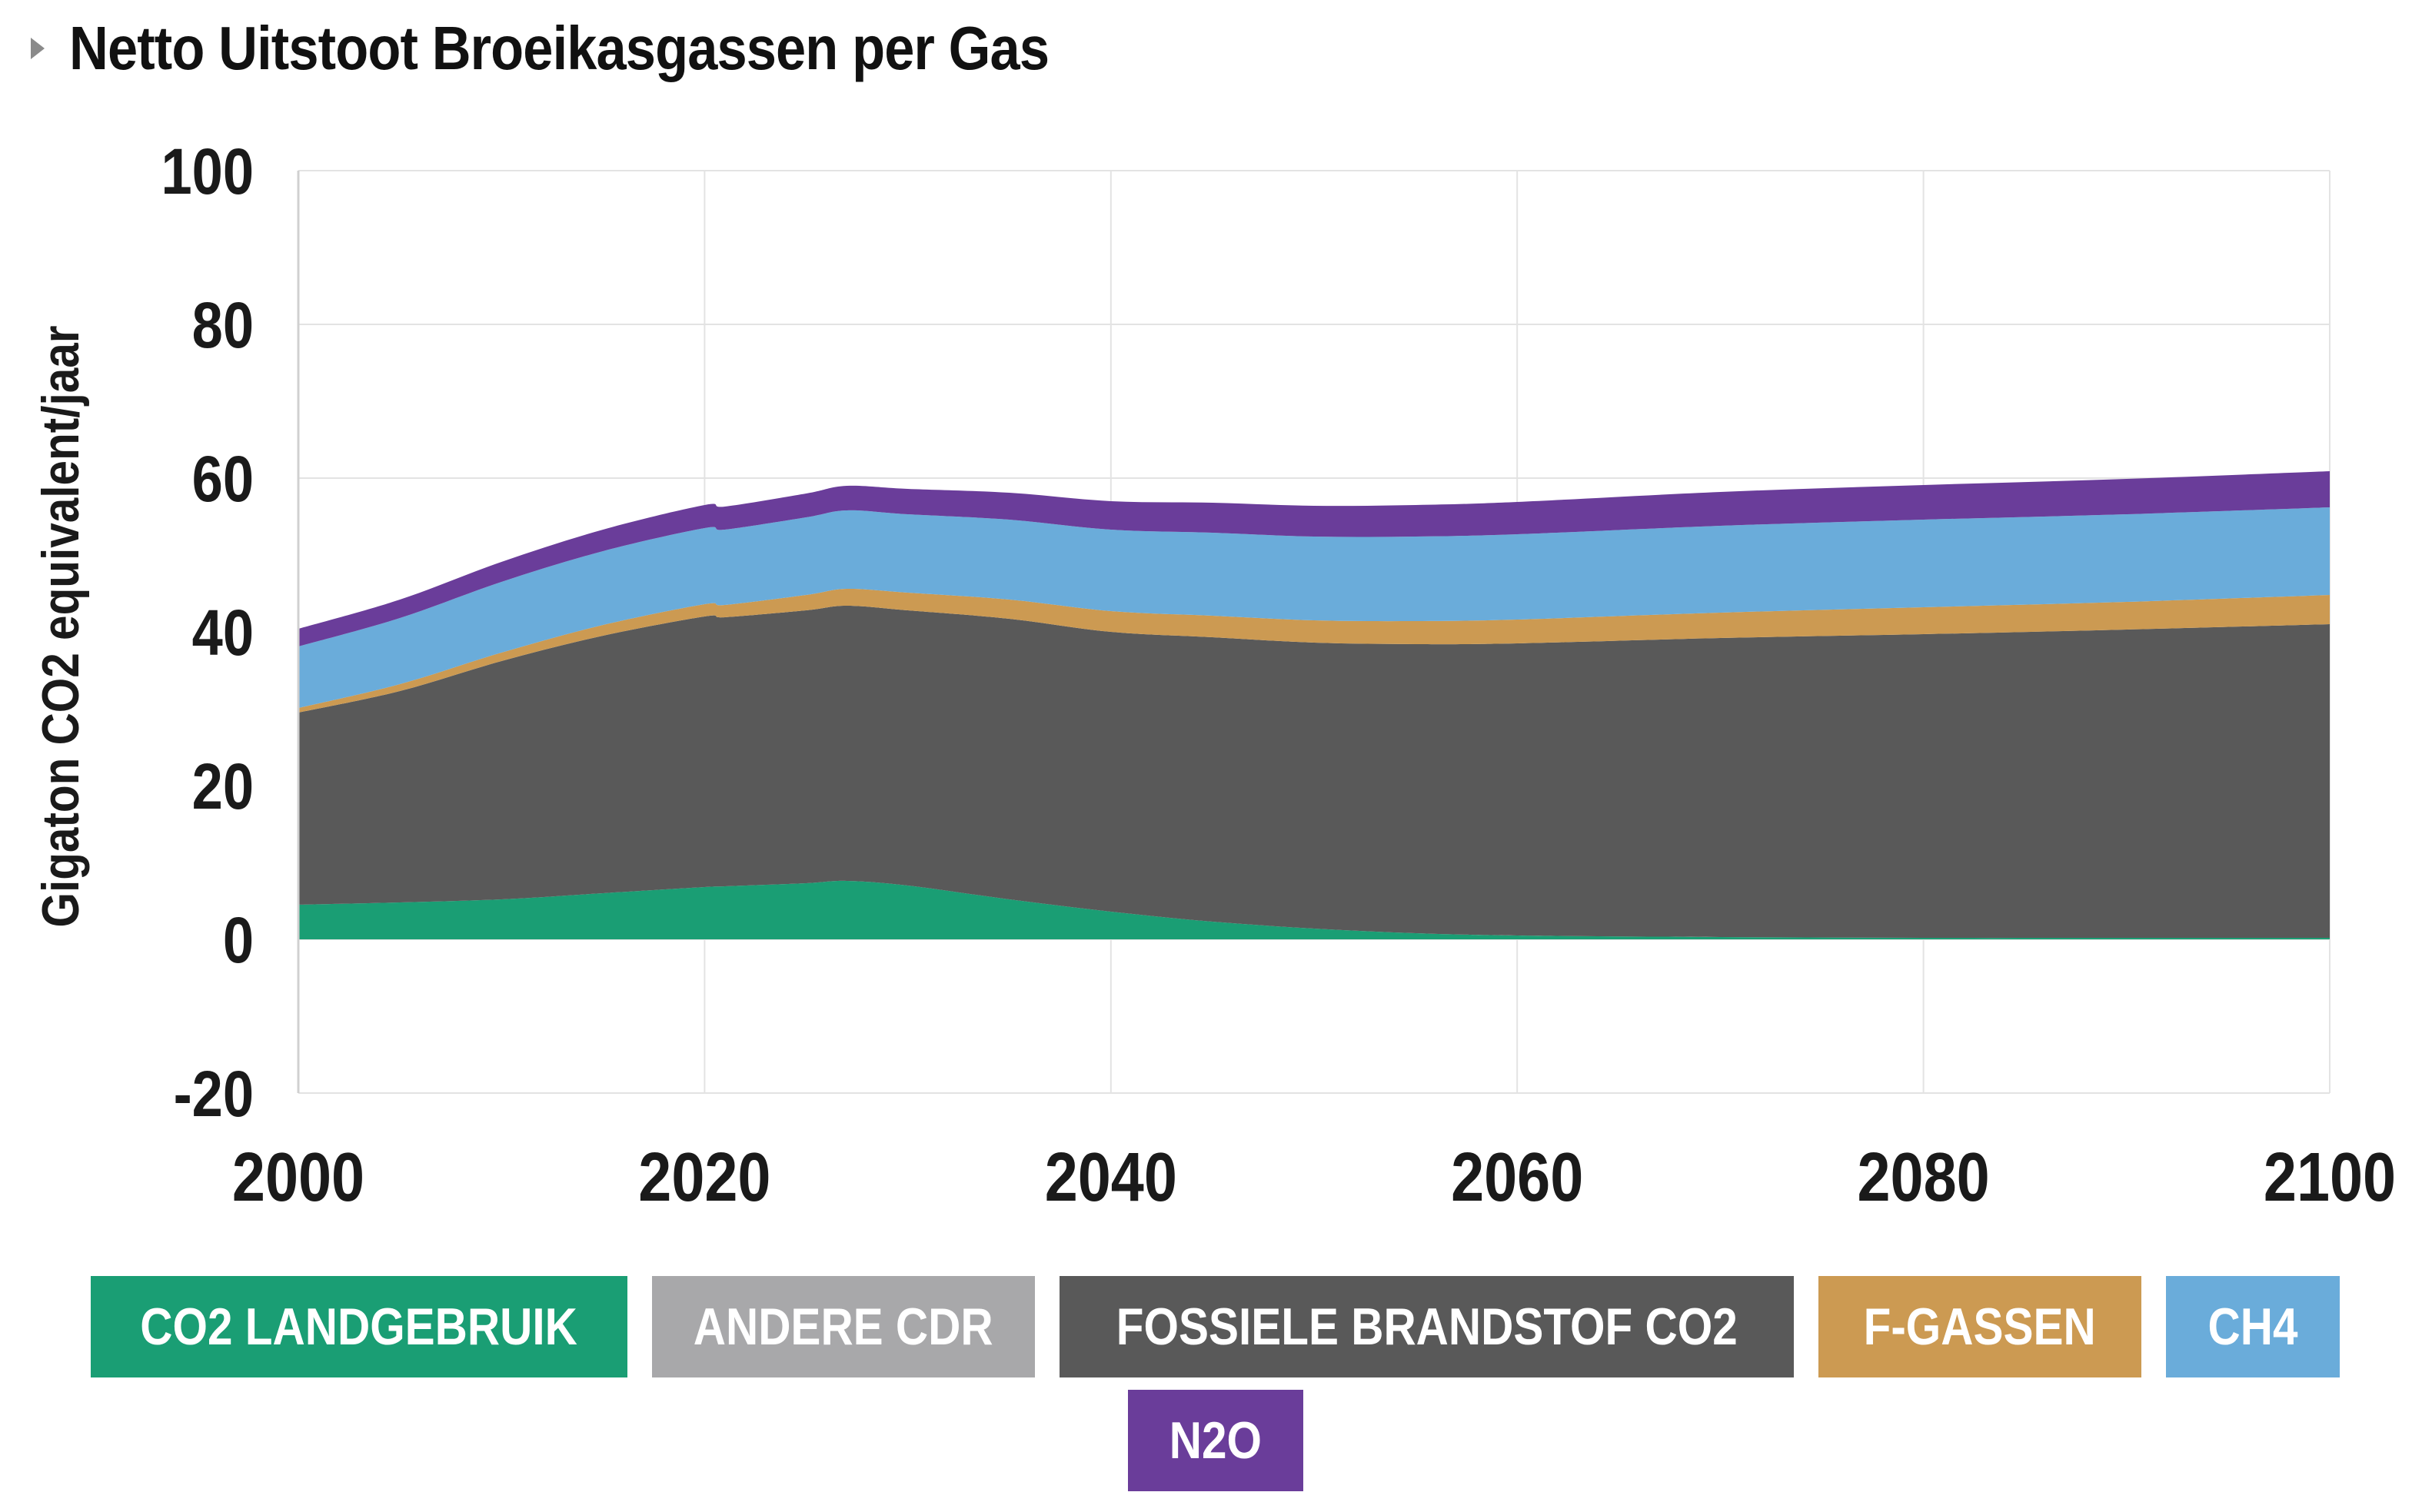 This screenshot has height=1512, width=2422. What do you see at coordinates (559, 48) in the screenshot?
I see `chart-title: Netto Uitstoot Broeikasgassen per Gas` at bounding box center [559, 48].